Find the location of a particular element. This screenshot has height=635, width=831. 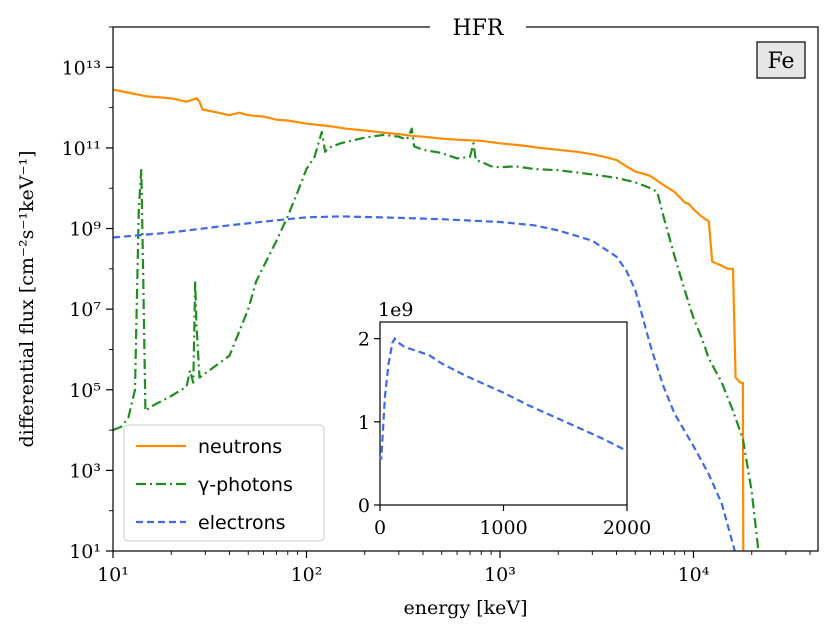

x-axis-label: energy [keV] is located at coordinates (465, 608).